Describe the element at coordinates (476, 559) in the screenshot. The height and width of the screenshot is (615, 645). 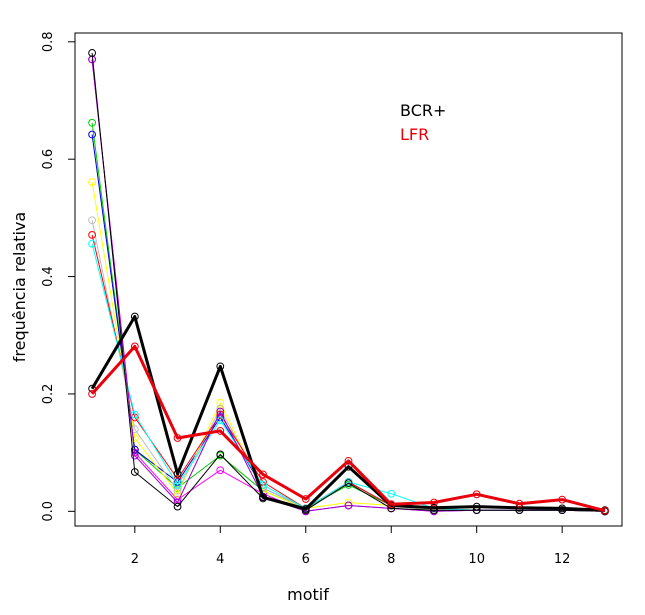
I see `x-tick-label: 10` at that location.